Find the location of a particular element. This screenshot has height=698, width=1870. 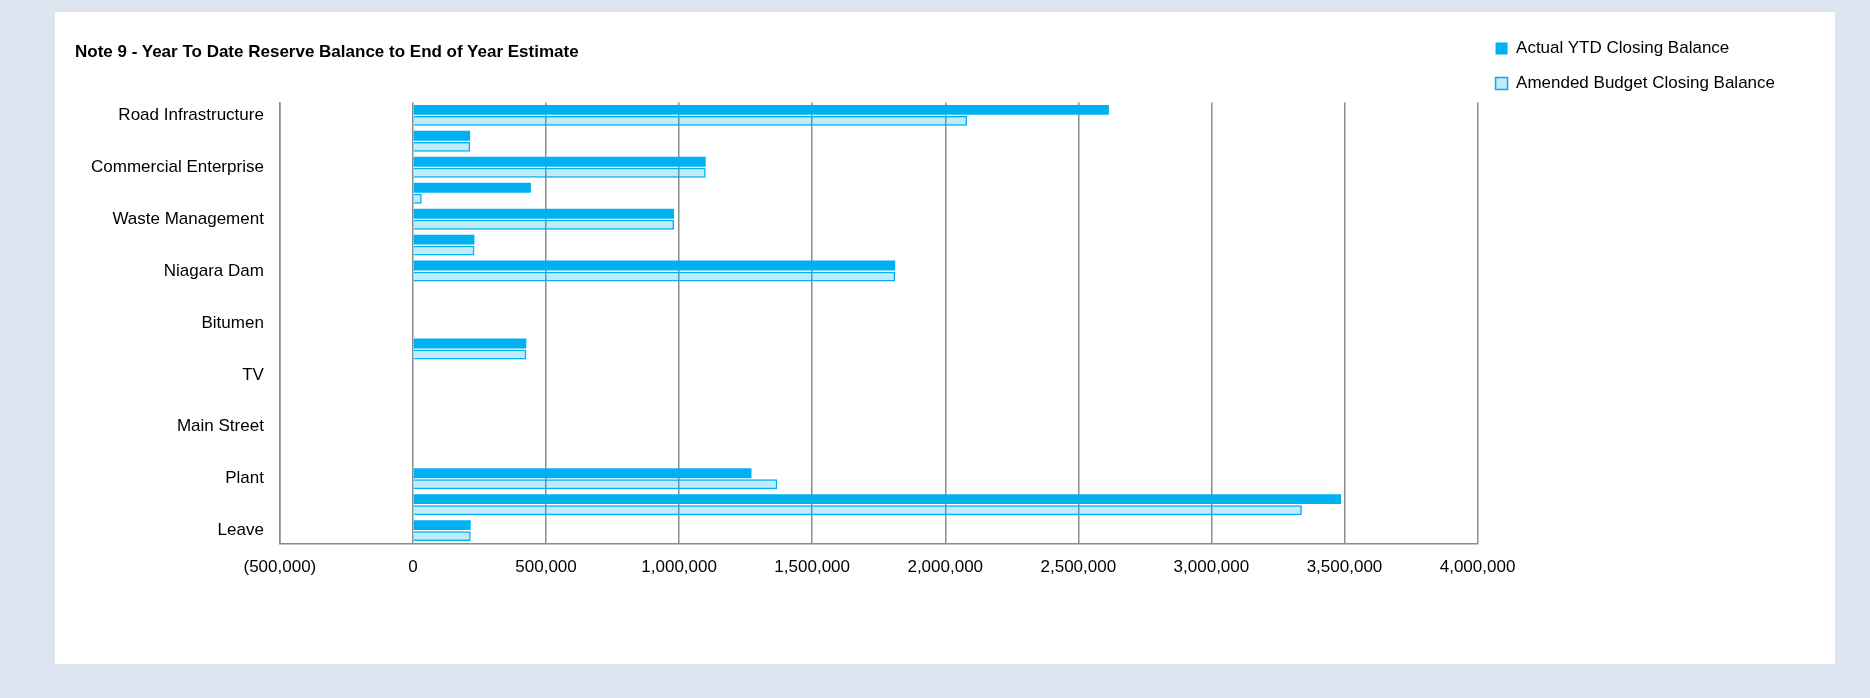

x-tick-label: 2,000,000 is located at coordinates (945, 567).